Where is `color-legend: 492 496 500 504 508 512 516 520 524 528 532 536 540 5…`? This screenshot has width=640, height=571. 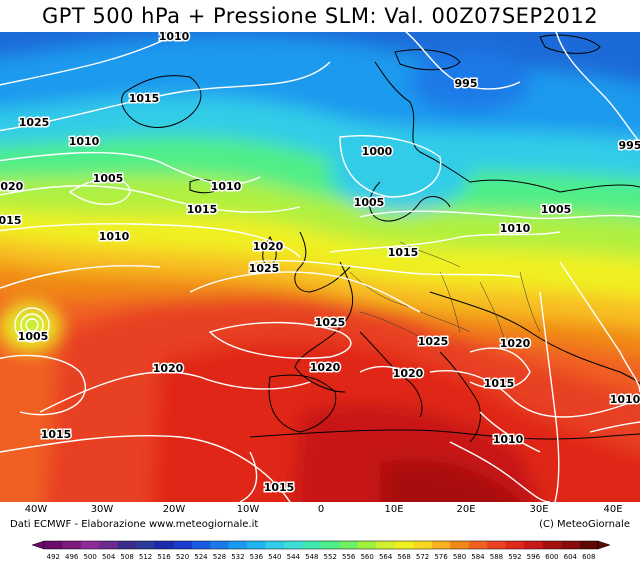 color-legend: 492 496 500 504 508 512 516 520 524 528 532 536 540 5… is located at coordinates (320, 552).